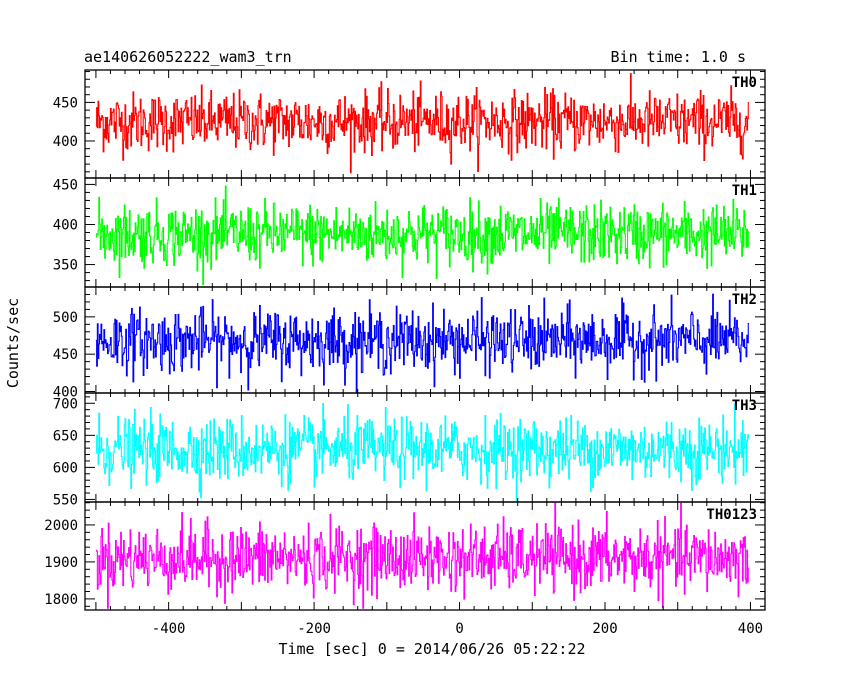  I want to click on chart-title: ae140626052222_wam3_trn, so click(188, 57).